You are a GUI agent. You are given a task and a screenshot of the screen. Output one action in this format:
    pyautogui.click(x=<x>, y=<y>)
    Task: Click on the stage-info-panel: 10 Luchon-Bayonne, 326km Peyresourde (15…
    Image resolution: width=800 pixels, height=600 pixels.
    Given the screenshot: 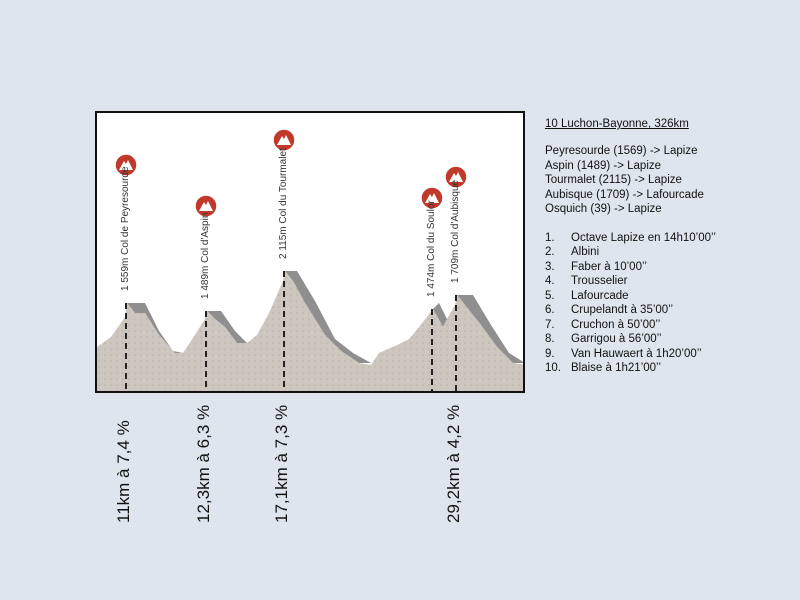 What is the action you would take?
    pyautogui.click(x=630, y=247)
    